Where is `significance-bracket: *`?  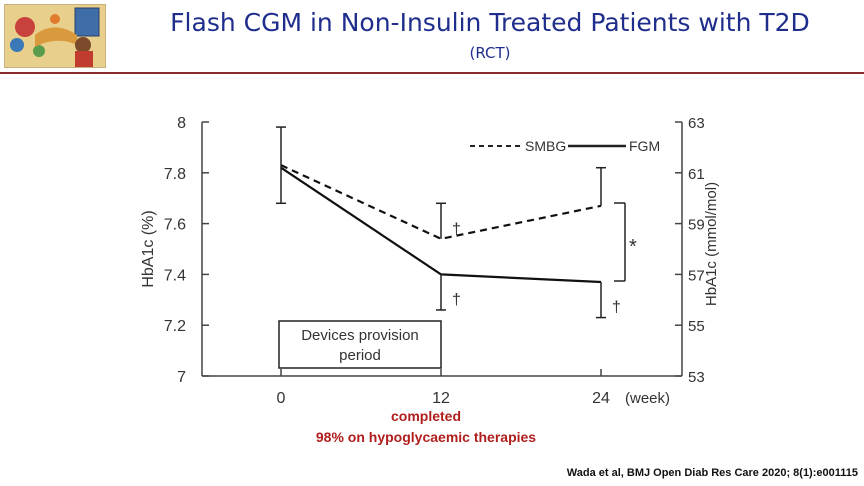
significance-bracket: * is located at coordinates (625, 242).